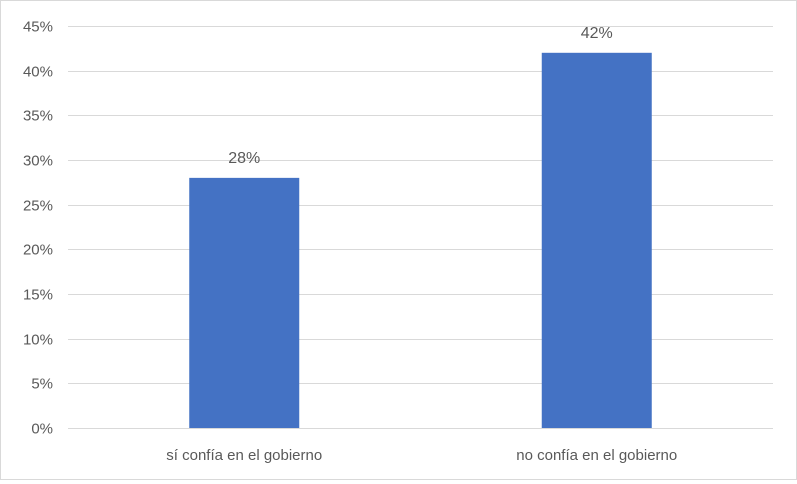 This screenshot has height=484, width=797. I want to click on y-tick-label: 0%, so click(42, 429).